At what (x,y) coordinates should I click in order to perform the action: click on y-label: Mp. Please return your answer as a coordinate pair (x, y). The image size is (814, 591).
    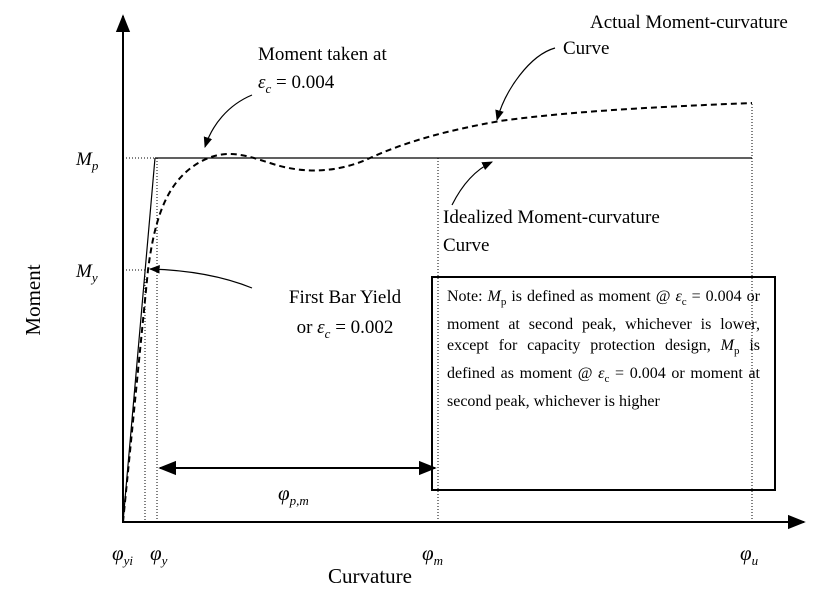
    Looking at the image, I should click on (87, 161).